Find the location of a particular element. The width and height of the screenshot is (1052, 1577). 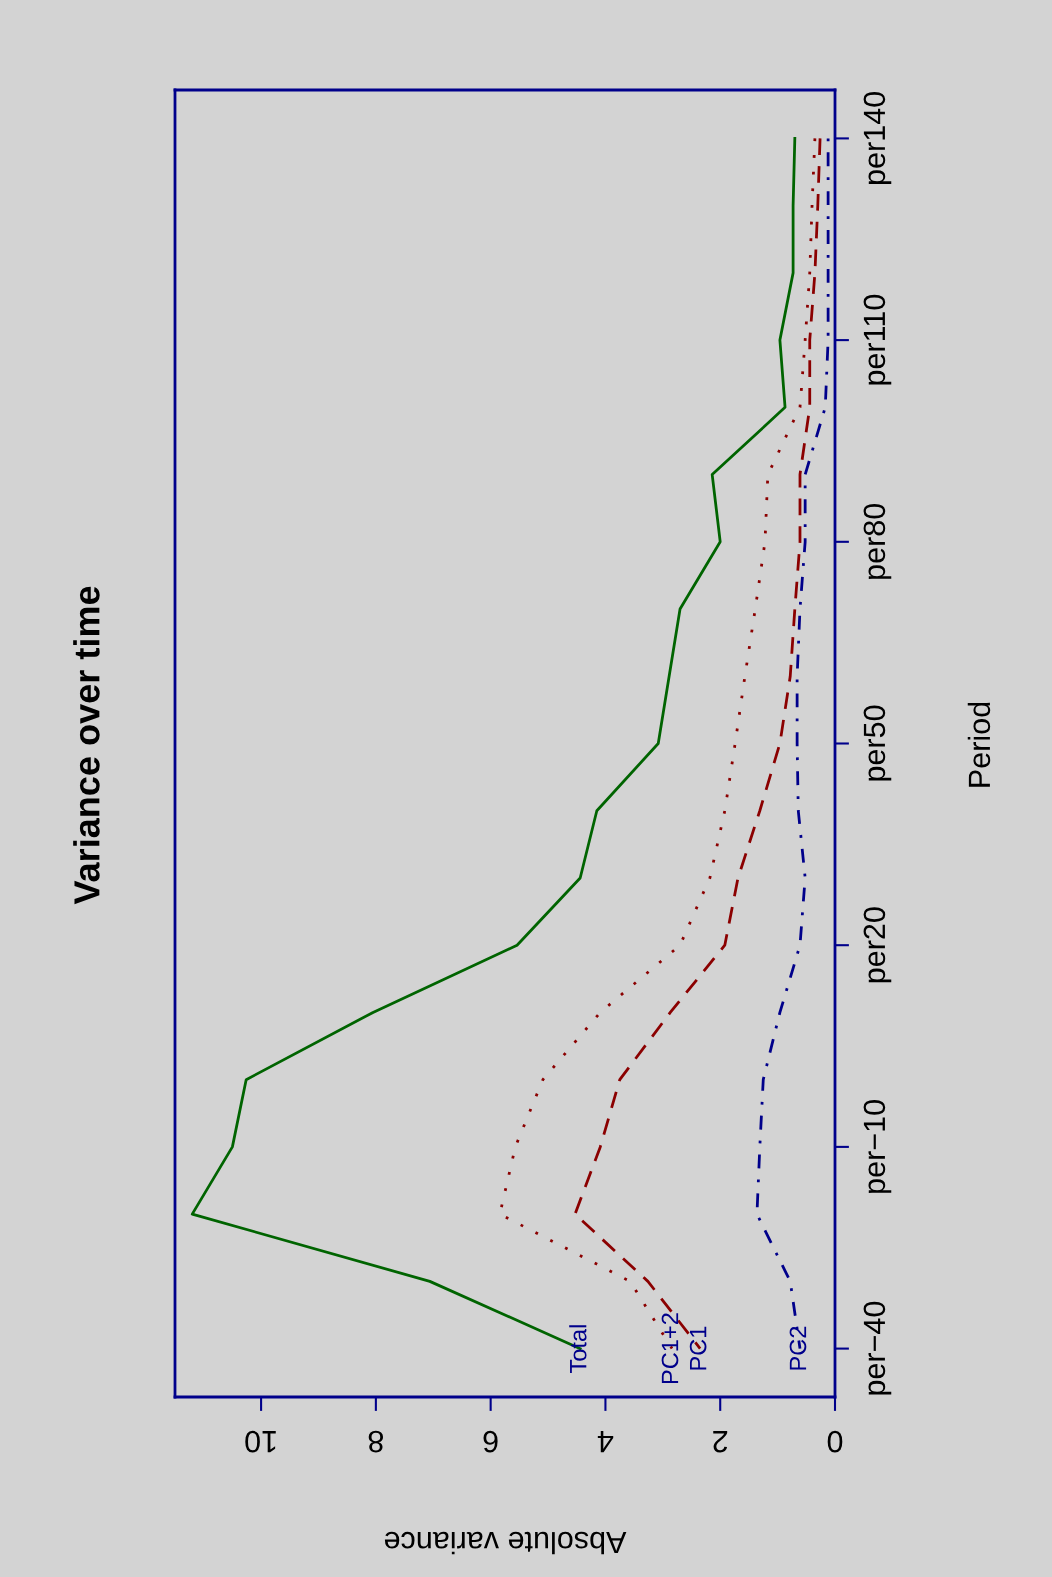

y-tick-label: per110 is located at coordinates (877, 339).